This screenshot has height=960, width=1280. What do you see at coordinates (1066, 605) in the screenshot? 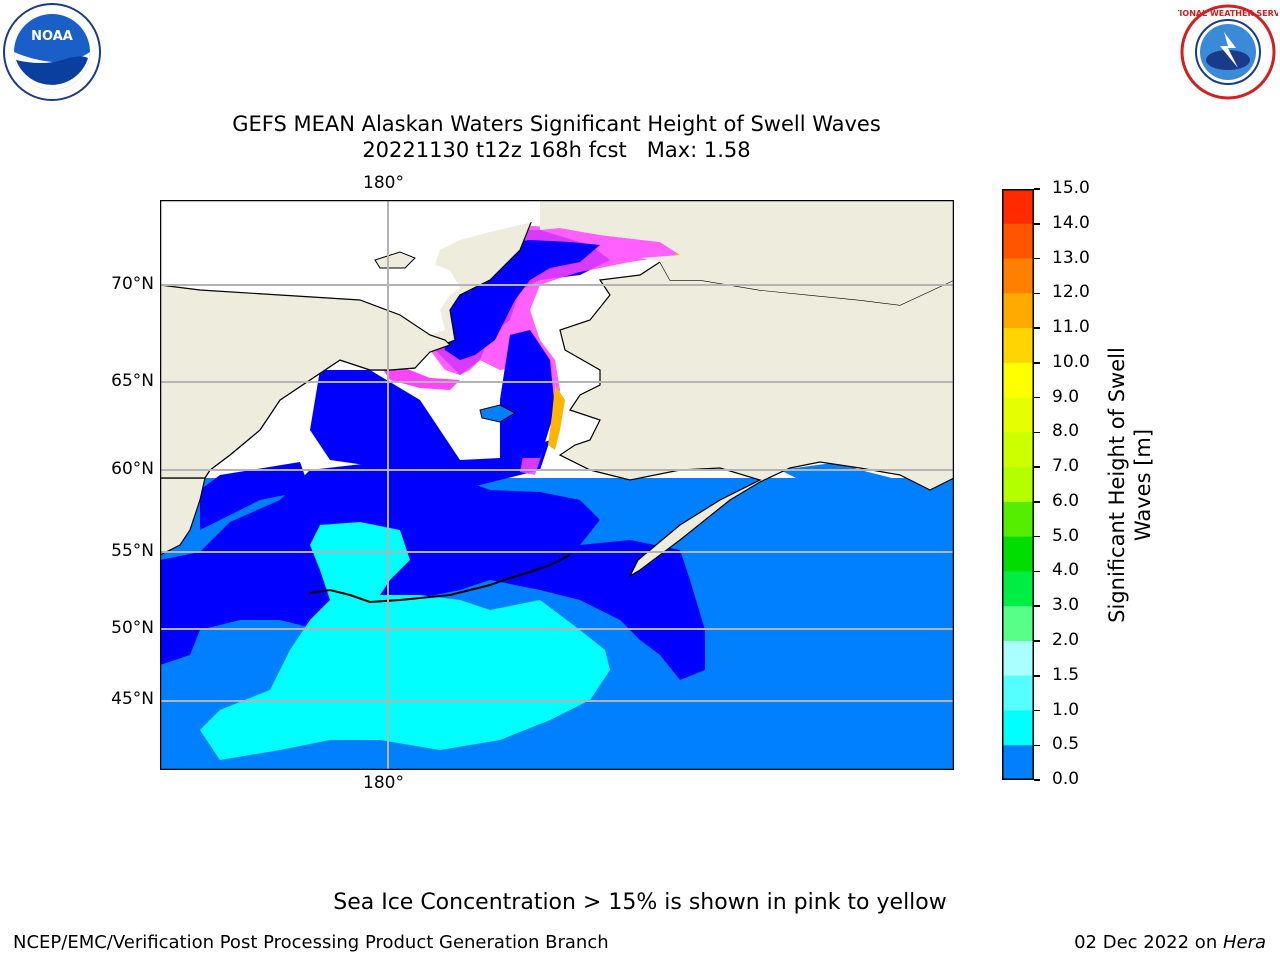
I see `colorbar-tick-label: 3.0` at bounding box center [1066, 605].